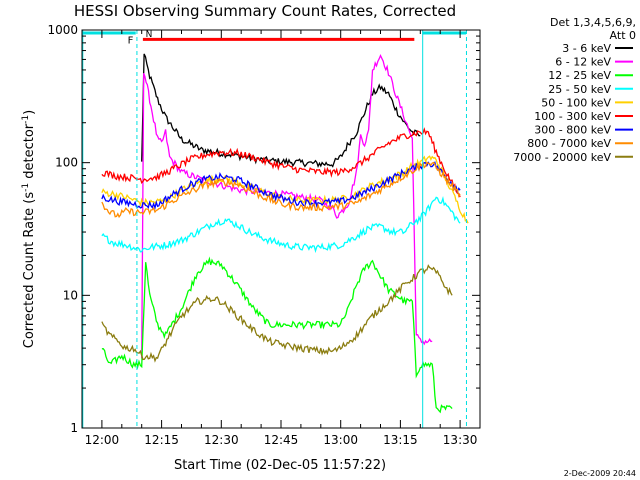 The height and width of the screenshot is (480, 640). I want to click on legend-header-2: Att 0, so click(623, 35).